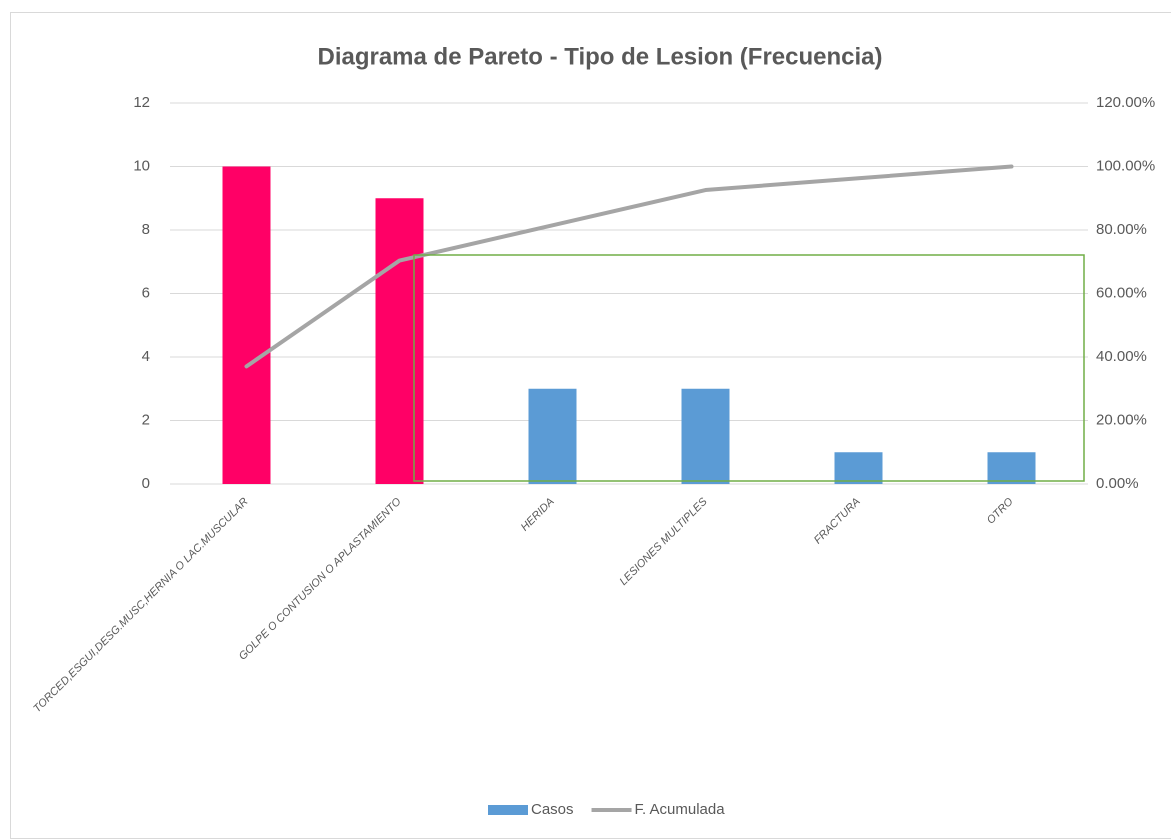  What do you see at coordinates (1117, 483) in the screenshot?
I see `y2-tick-label: 0.00%` at bounding box center [1117, 483].